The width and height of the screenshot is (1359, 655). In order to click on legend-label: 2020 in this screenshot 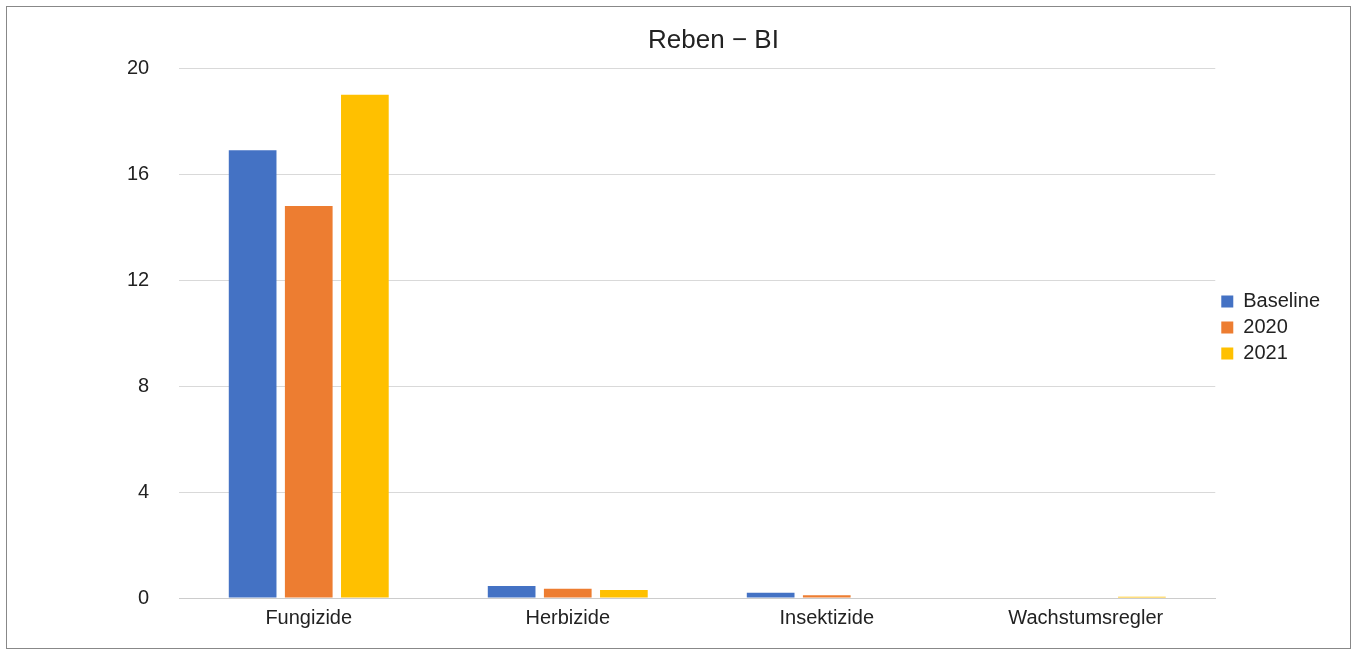, I will do `click(1265, 326)`.